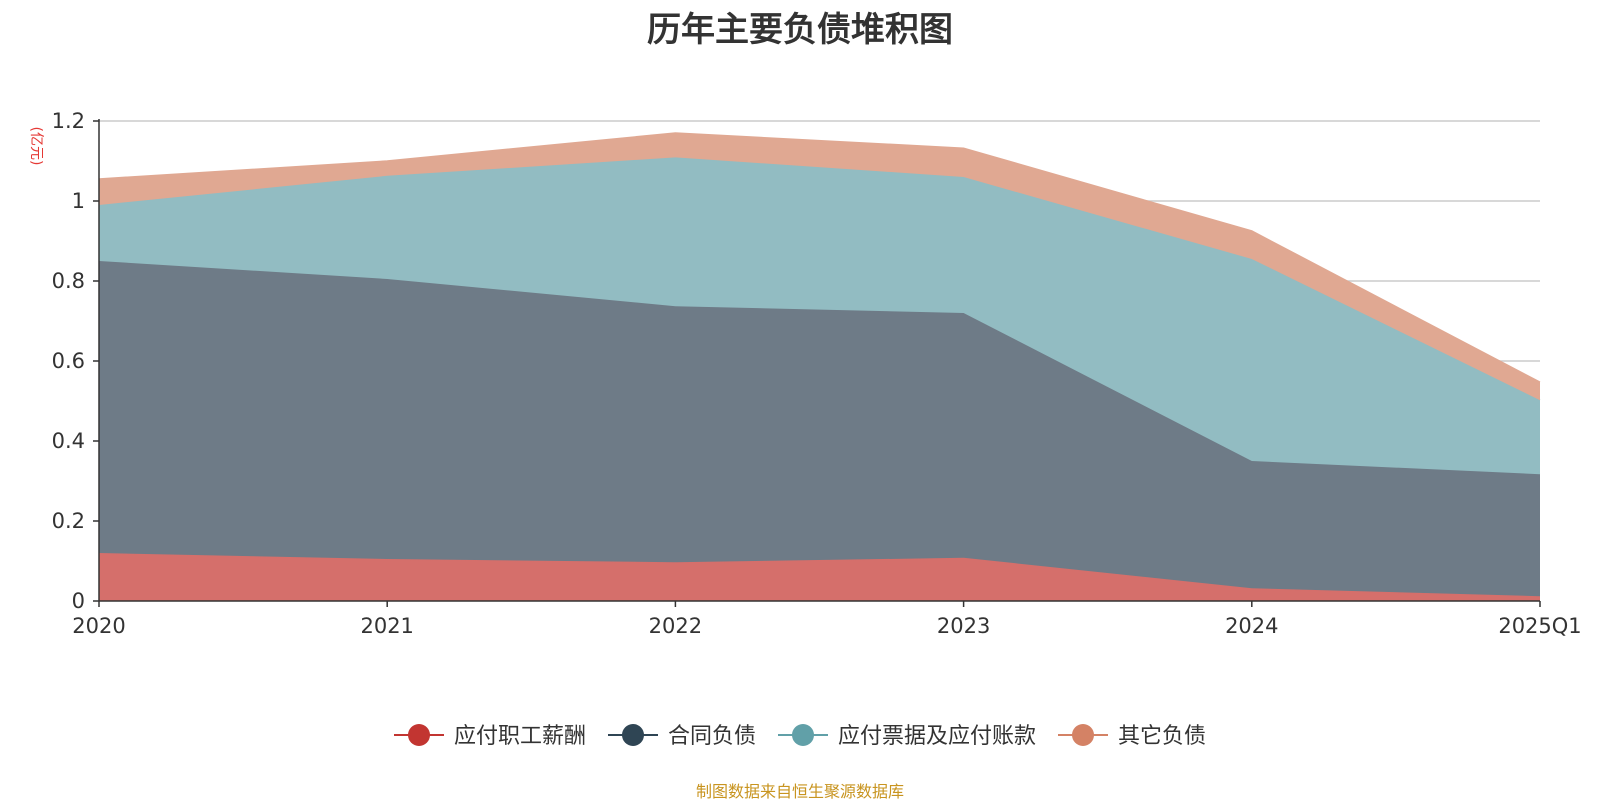 The width and height of the screenshot is (1600, 802). Describe the element at coordinates (799, 791) in the screenshot. I see `source-note: 制图数据来自恒生聚源数据库` at that location.